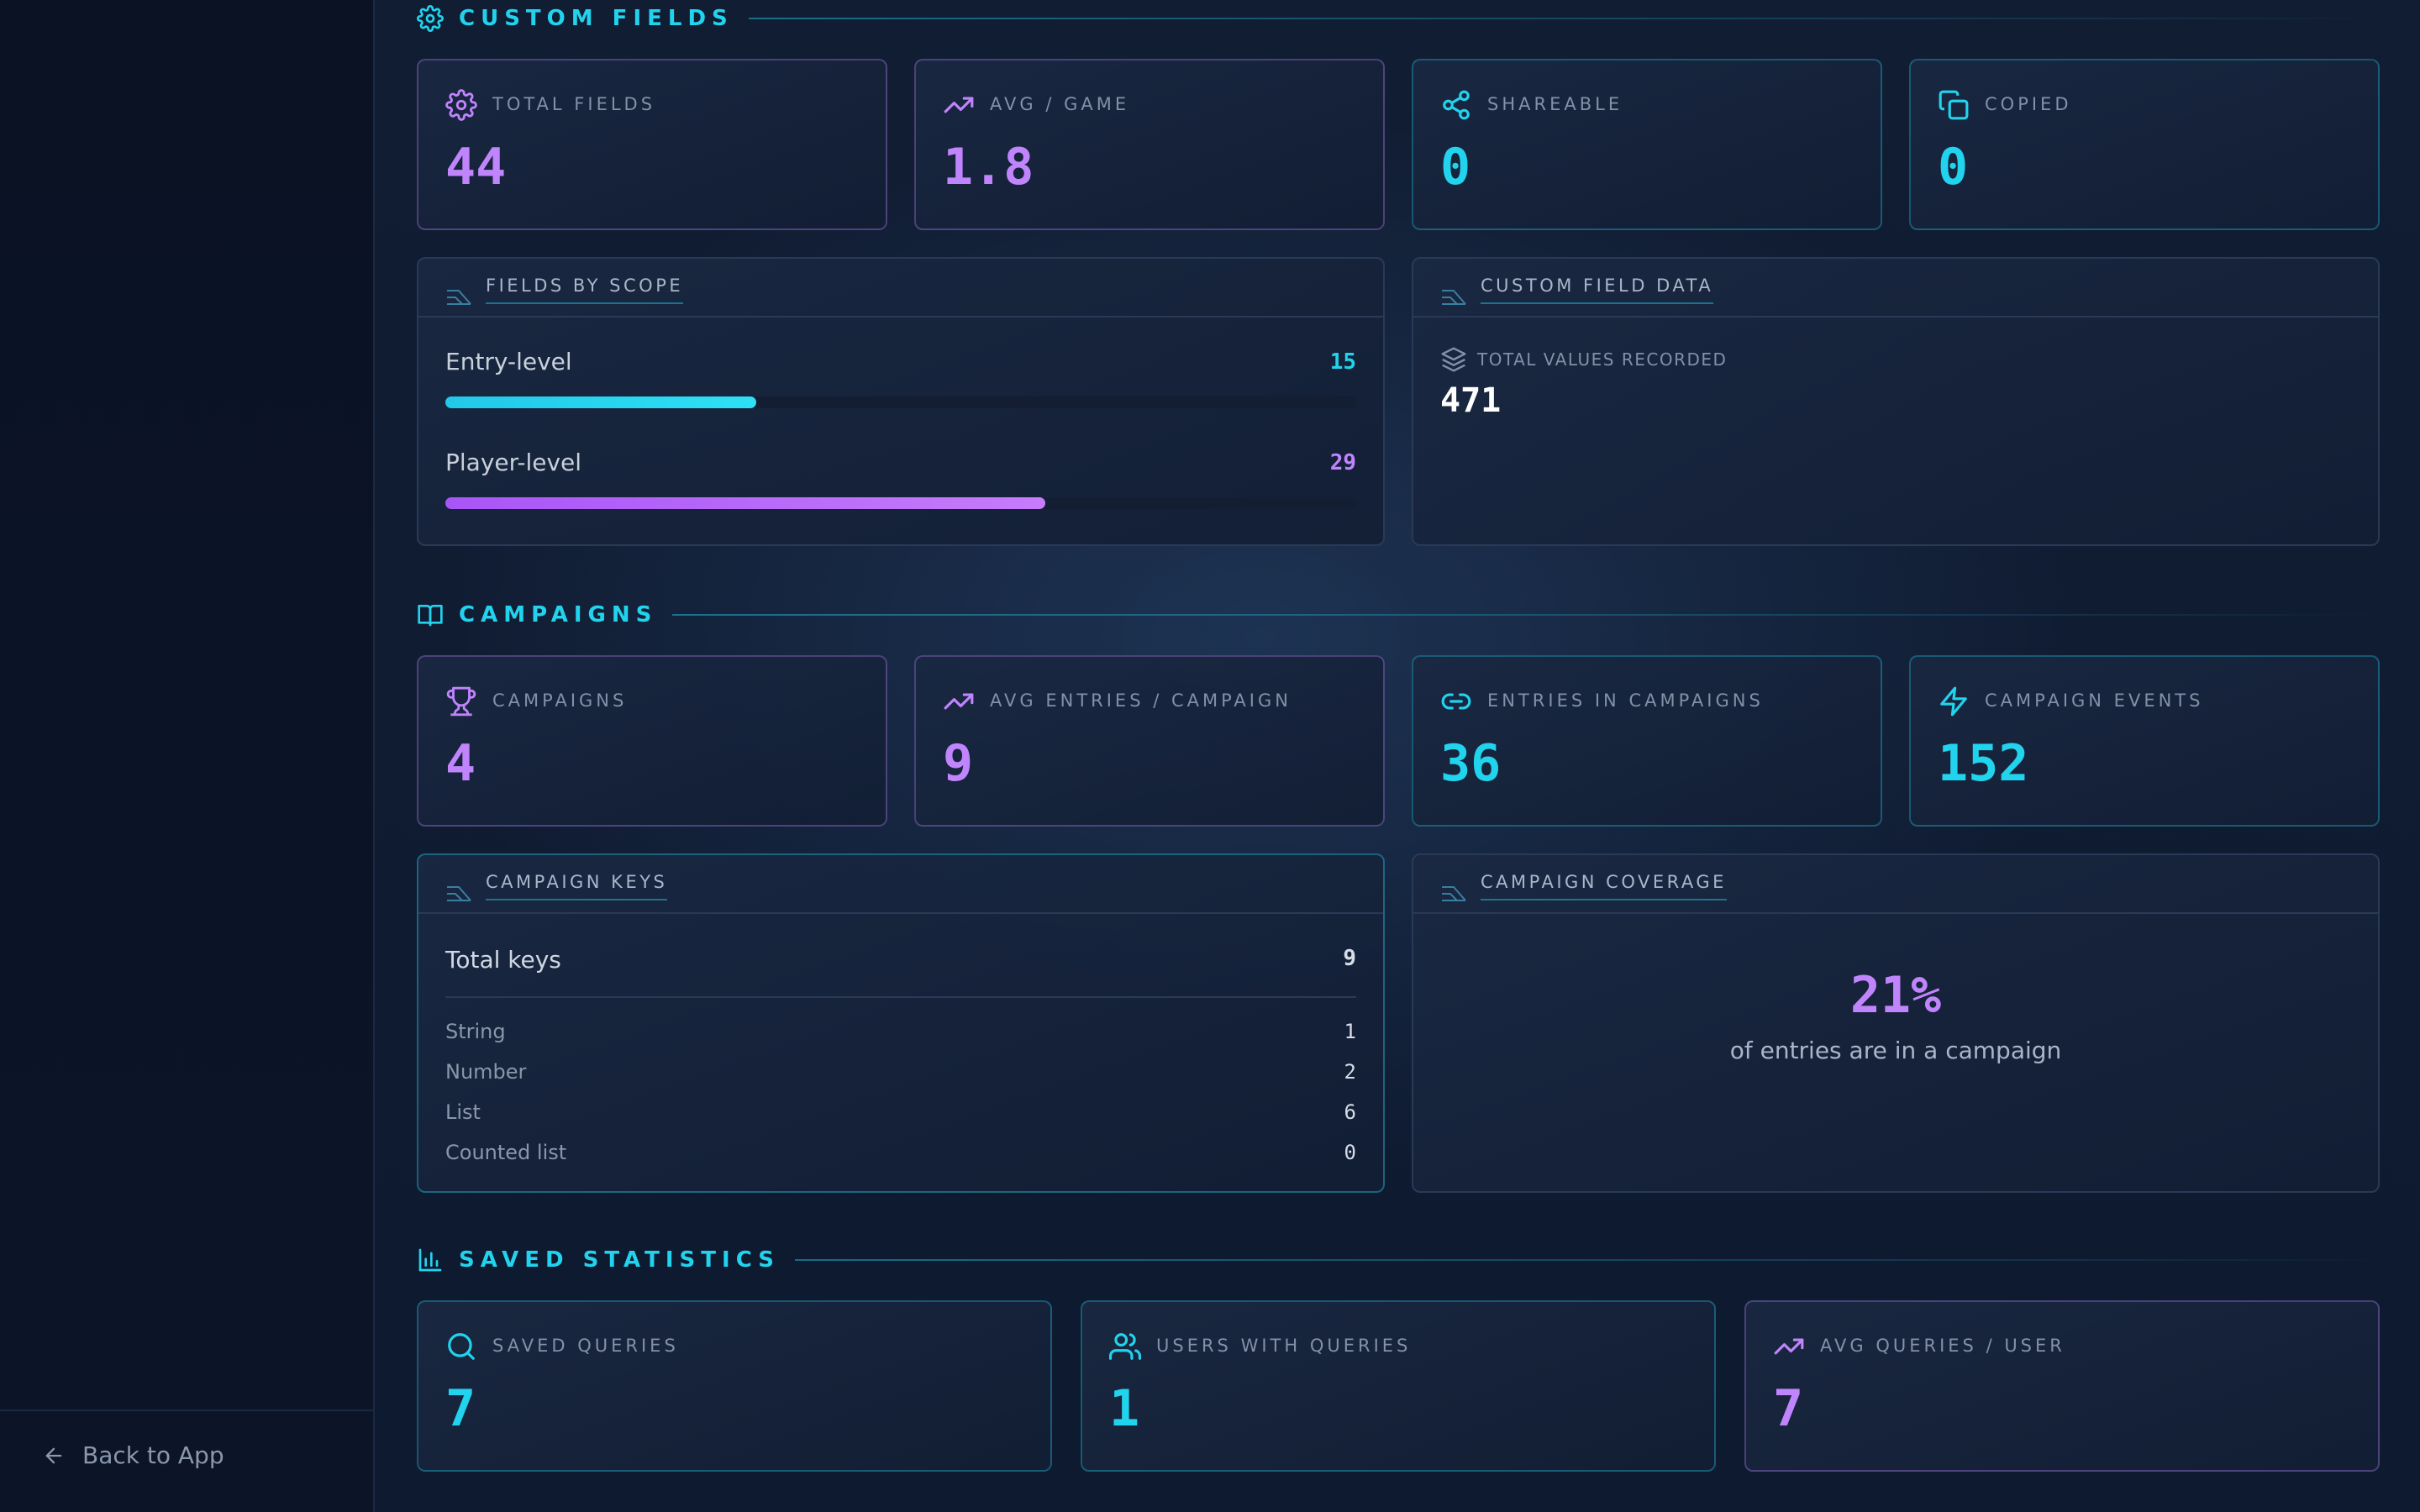 The image size is (2420, 1512). Describe the element at coordinates (1398, 1386) in the screenshot. I see `users-with-queries-card: USERS WITH QUERIES 1` at that location.